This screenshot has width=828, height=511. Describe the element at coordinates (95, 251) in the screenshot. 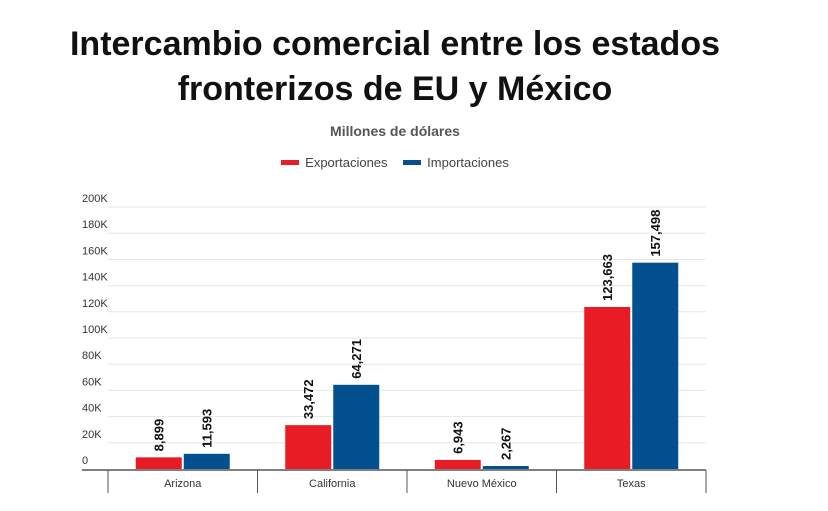

I see `y-tick-label: 160K` at that location.